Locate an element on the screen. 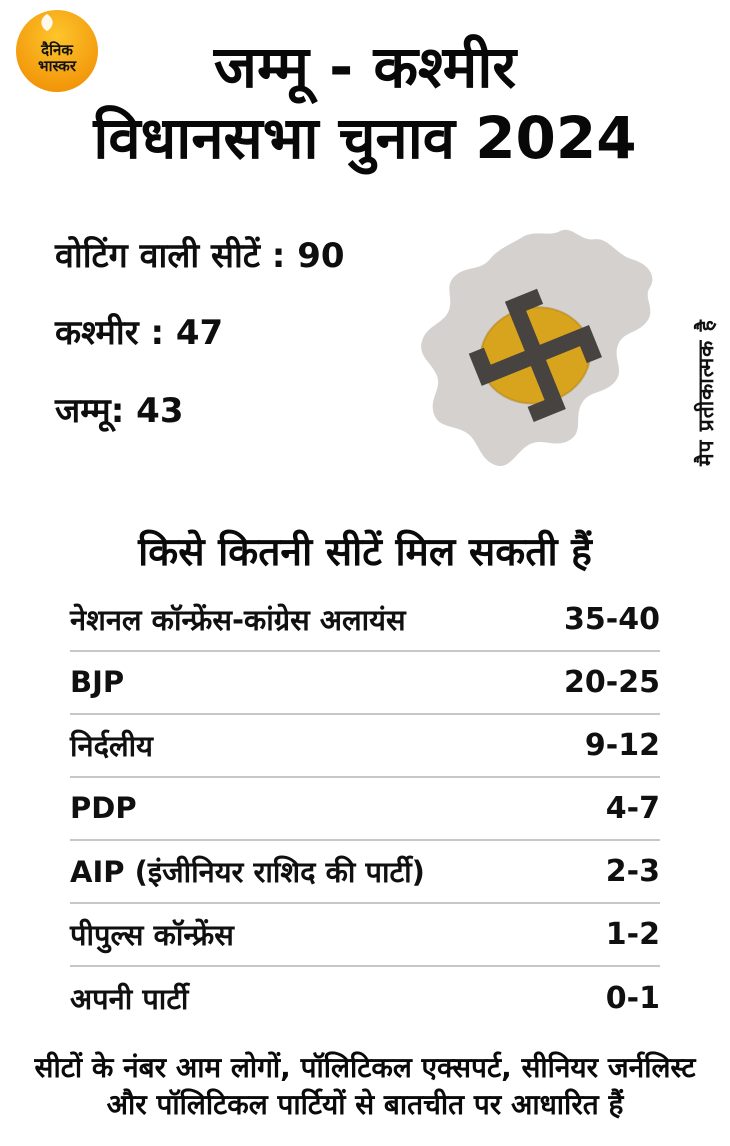 The image size is (730, 1146). voting-stamp-icon is located at coordinates (535, 355).